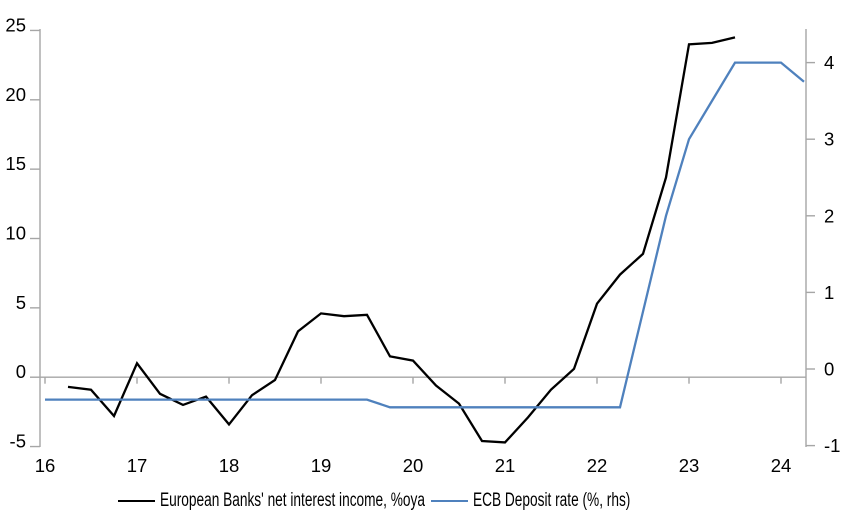 This screenshot has height=531, width=852. What do you see at coordinates (229, 465) in the screenshot?
I see `x-axis-tick-label: 18` at bounding box center [229, 465].